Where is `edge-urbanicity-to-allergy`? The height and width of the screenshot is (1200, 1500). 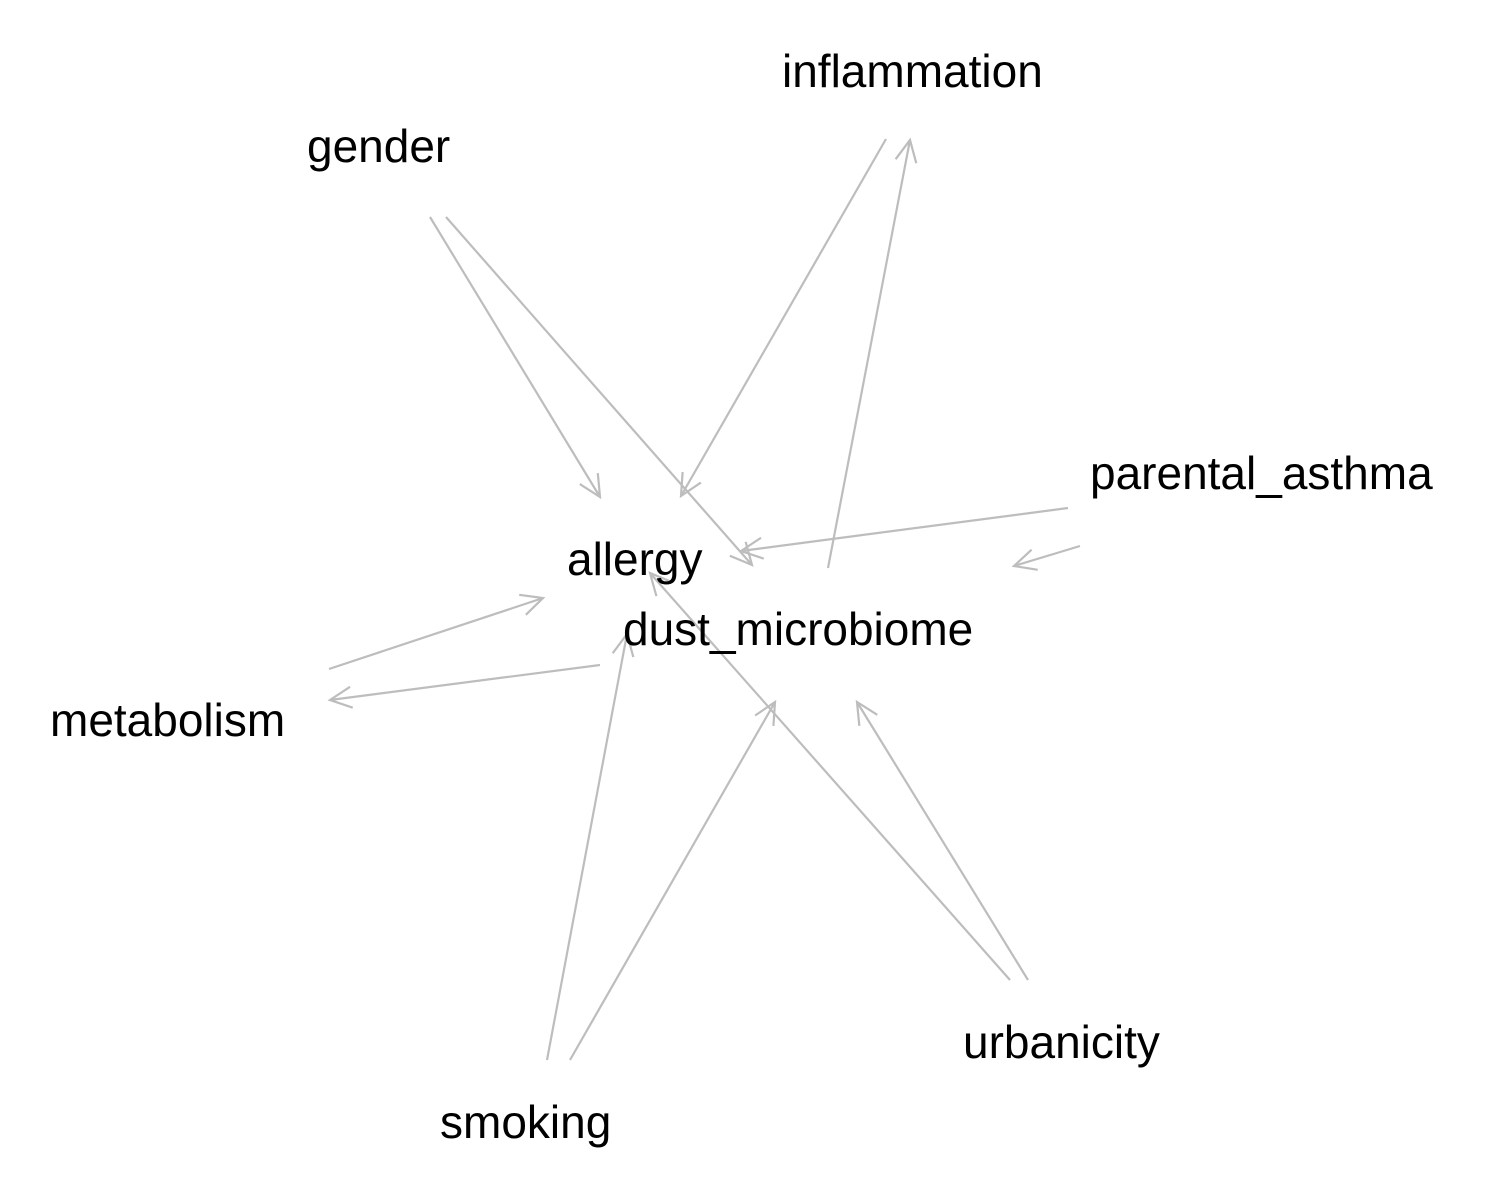 edge-urbanicity-to-allergy is located at coordinates (829, 776).